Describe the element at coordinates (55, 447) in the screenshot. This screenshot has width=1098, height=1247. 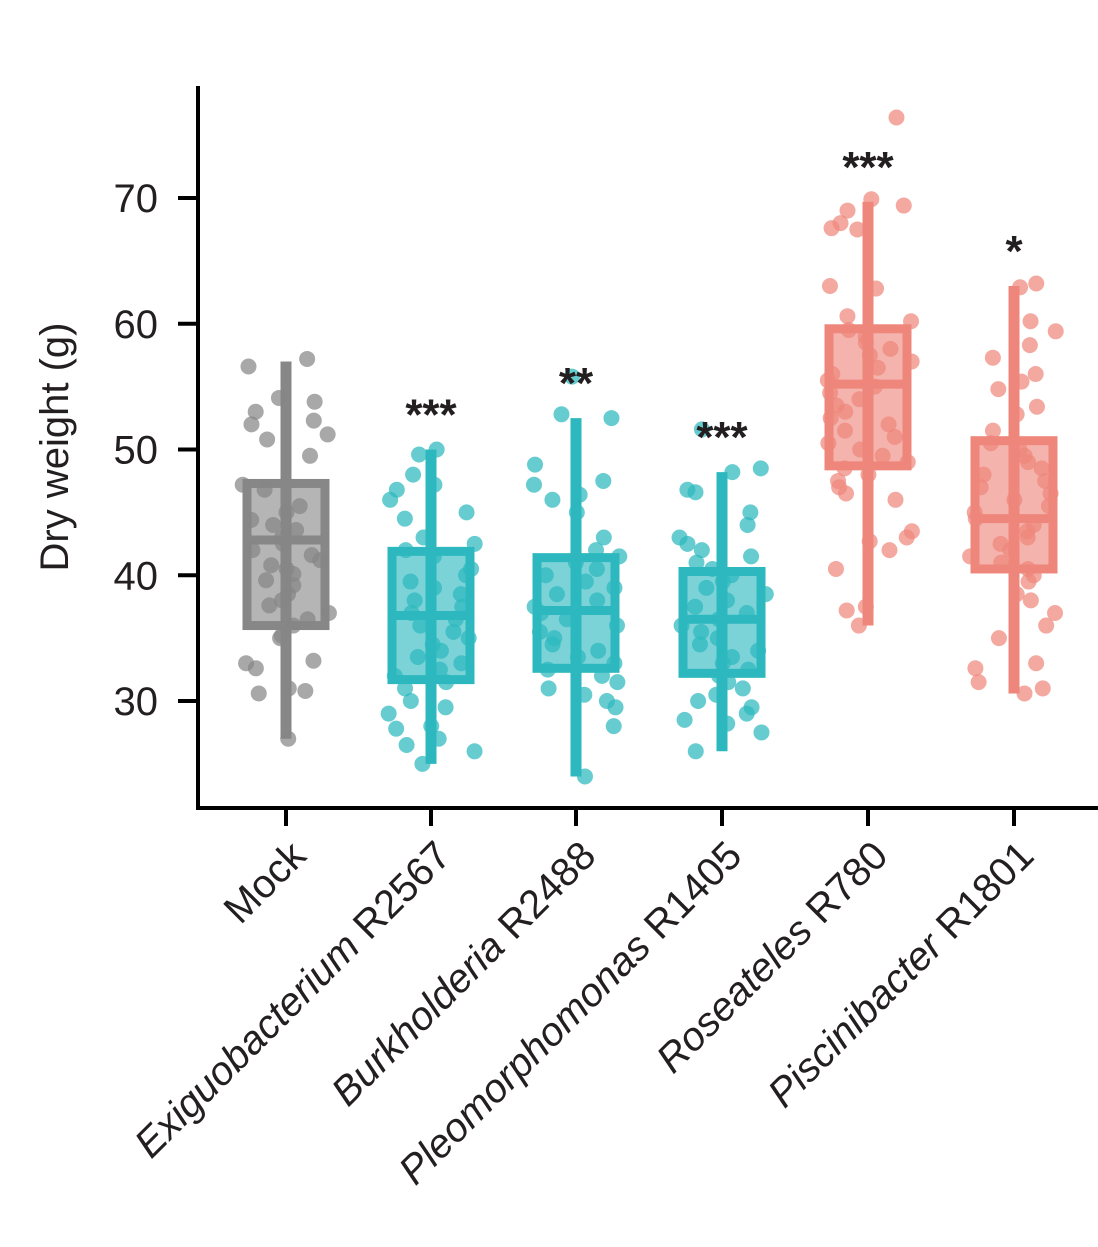
I see `y-axis-label: Dry weight (g)` at that location.